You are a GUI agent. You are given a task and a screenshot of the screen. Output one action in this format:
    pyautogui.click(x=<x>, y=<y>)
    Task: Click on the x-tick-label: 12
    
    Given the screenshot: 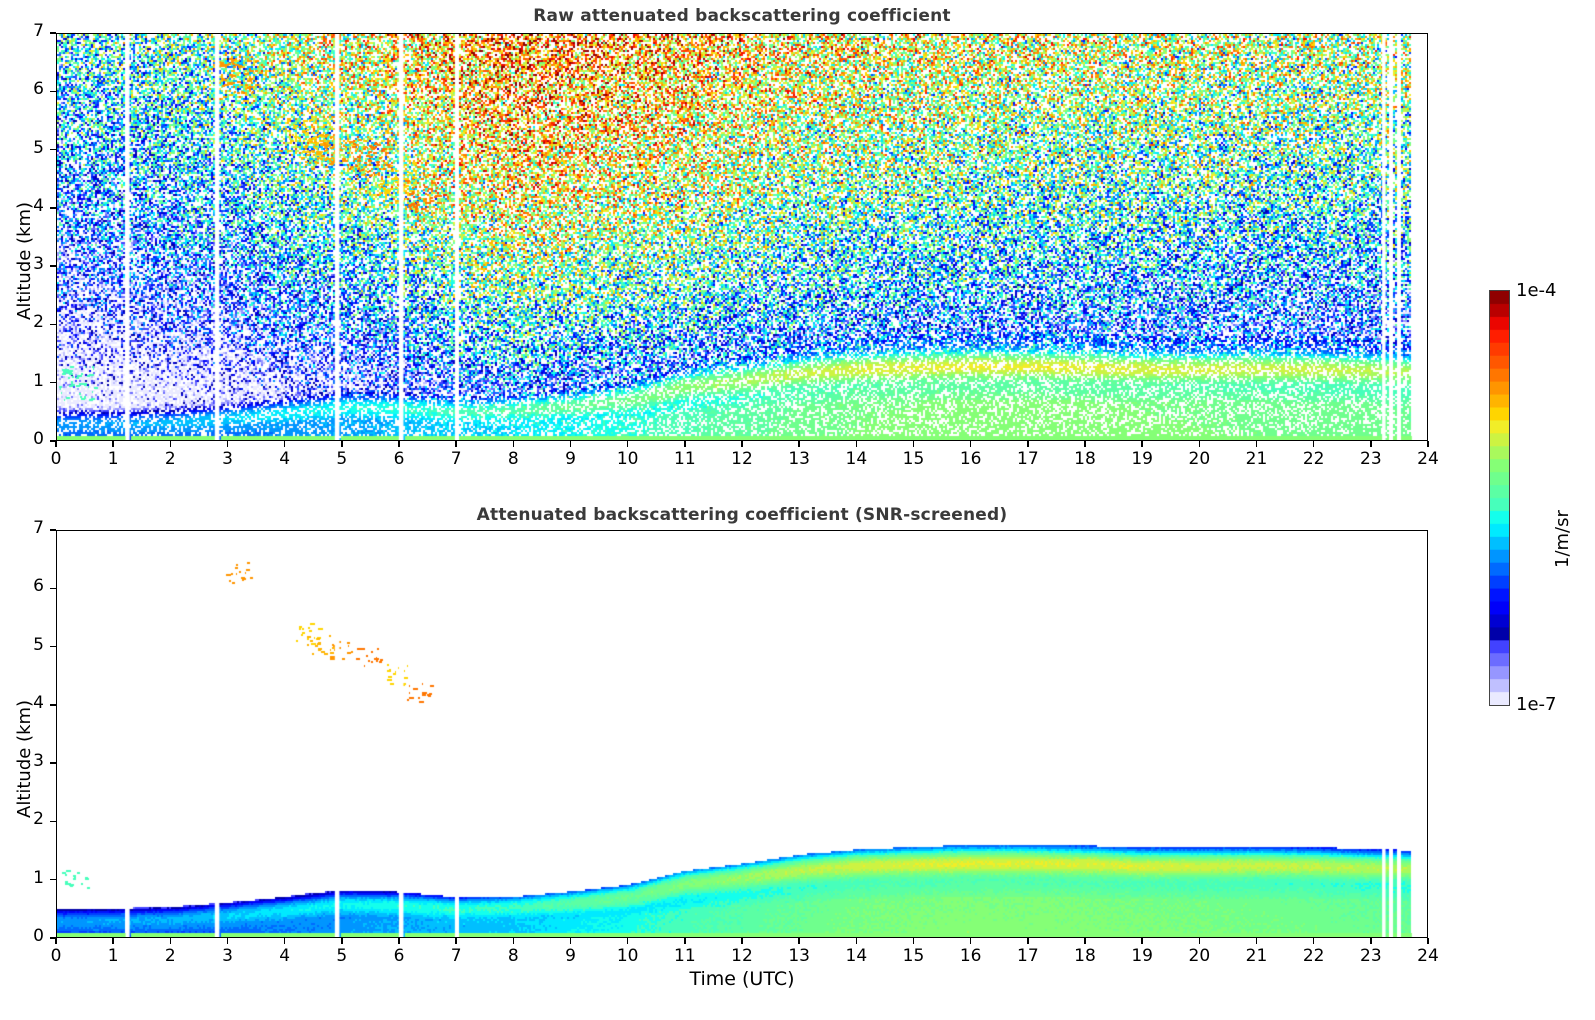 What is the action you would take?
    pyautogui.click(x=742, y=956)
    